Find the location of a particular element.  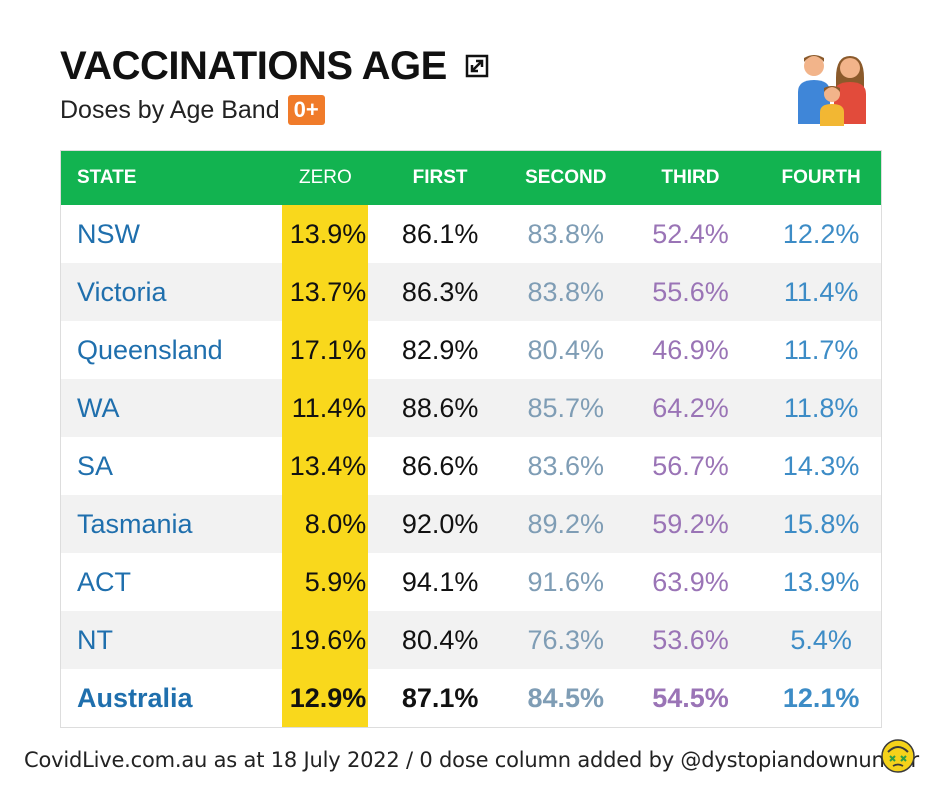

cell-third: 64.2% is located at coordinates (690, 407).